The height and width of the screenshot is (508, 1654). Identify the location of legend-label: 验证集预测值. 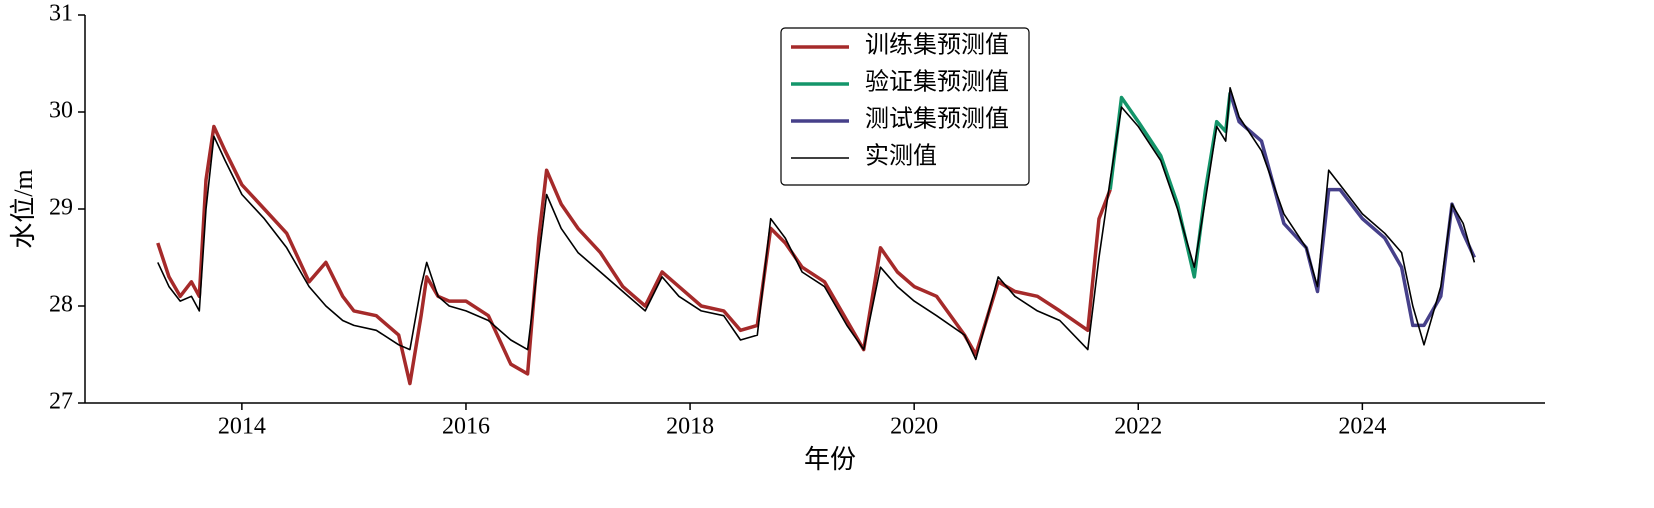
(937, 82).